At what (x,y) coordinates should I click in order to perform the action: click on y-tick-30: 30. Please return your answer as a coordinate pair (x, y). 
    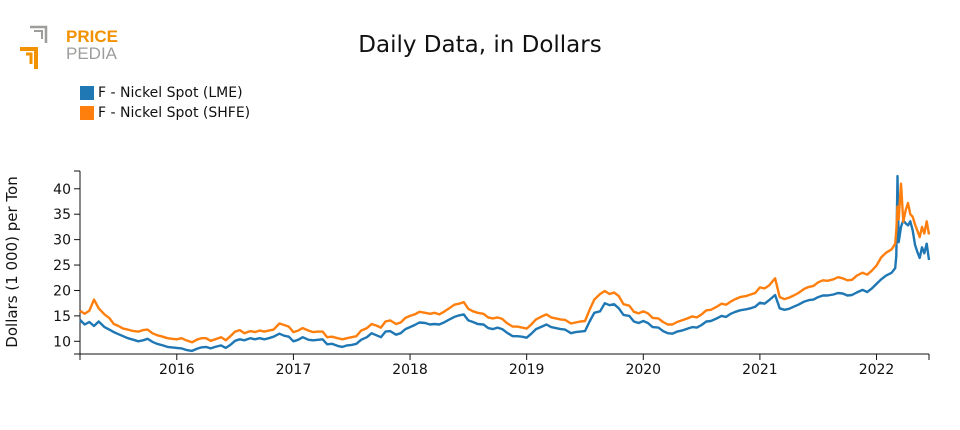
    Looking at the image, I should click on (66, 241).